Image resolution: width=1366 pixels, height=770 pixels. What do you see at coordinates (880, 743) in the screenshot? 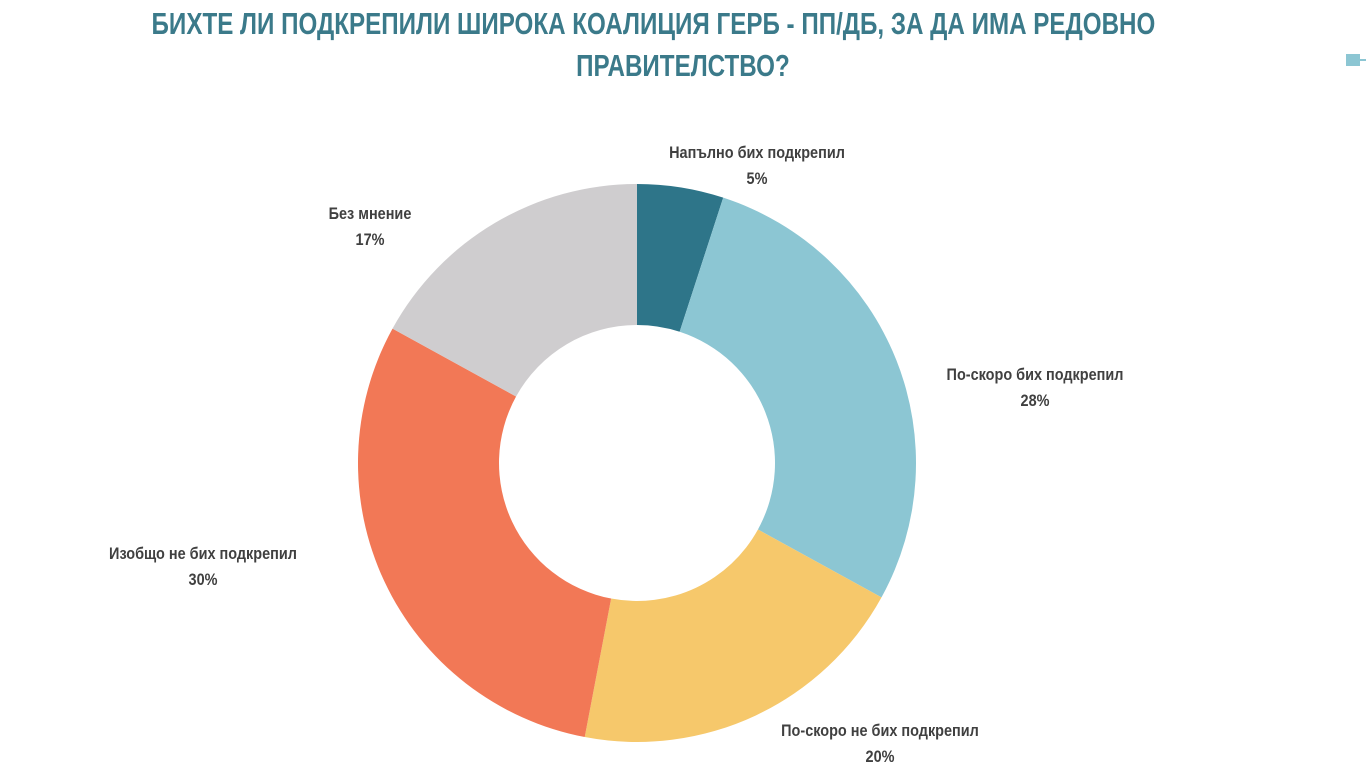
I see `slice-label-rather-not-support: По-скоро не бих подкрепил 20%` at bounding box center [880, 743].